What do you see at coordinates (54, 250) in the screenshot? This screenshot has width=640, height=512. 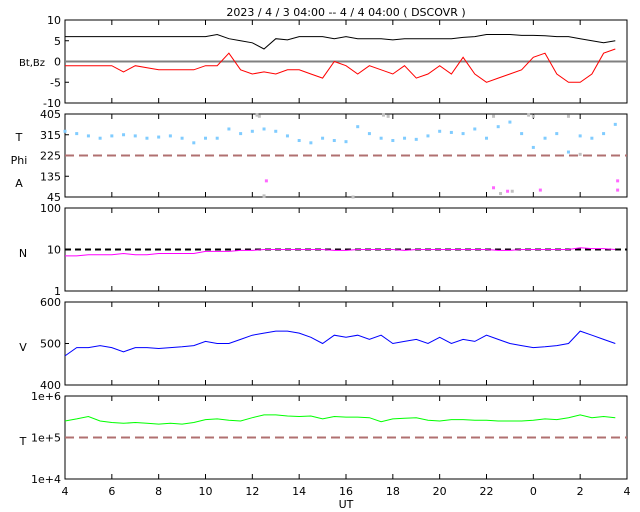 I see `y-tick-label: 10` at bounding box center [54, 250].